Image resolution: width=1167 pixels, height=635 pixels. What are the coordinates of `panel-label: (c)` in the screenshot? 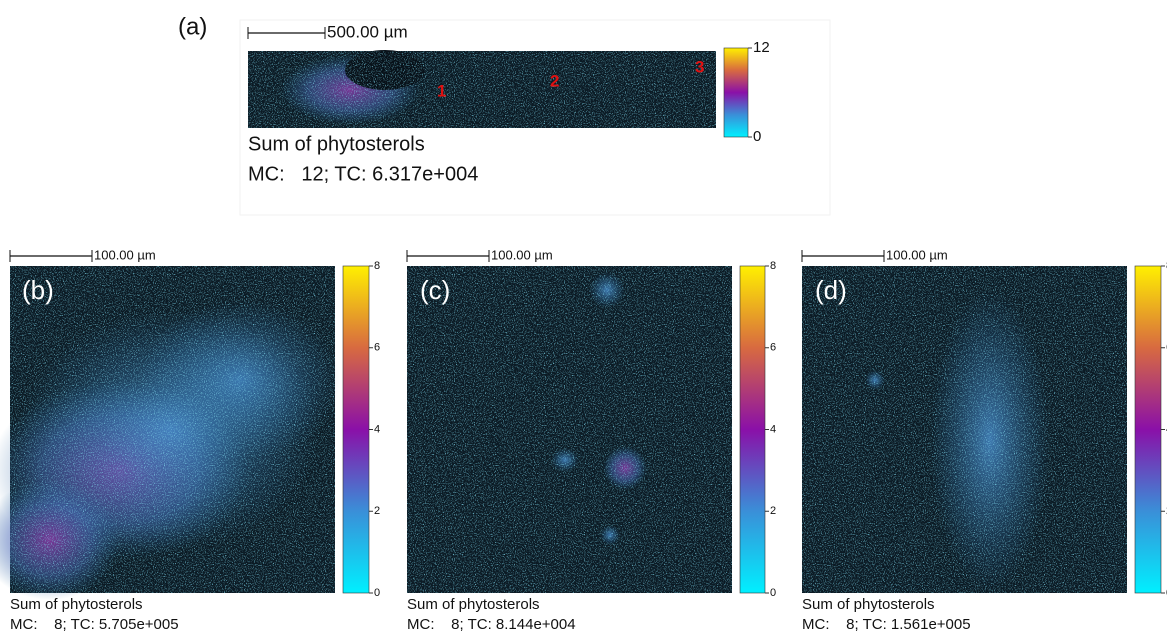 It's located at (435, 290).